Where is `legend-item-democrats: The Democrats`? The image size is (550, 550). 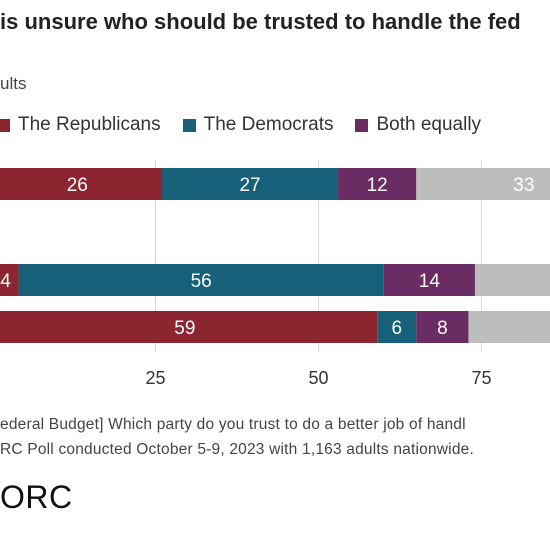
legend-item-democrats: The Democrats is located at coordinates (258, 125).